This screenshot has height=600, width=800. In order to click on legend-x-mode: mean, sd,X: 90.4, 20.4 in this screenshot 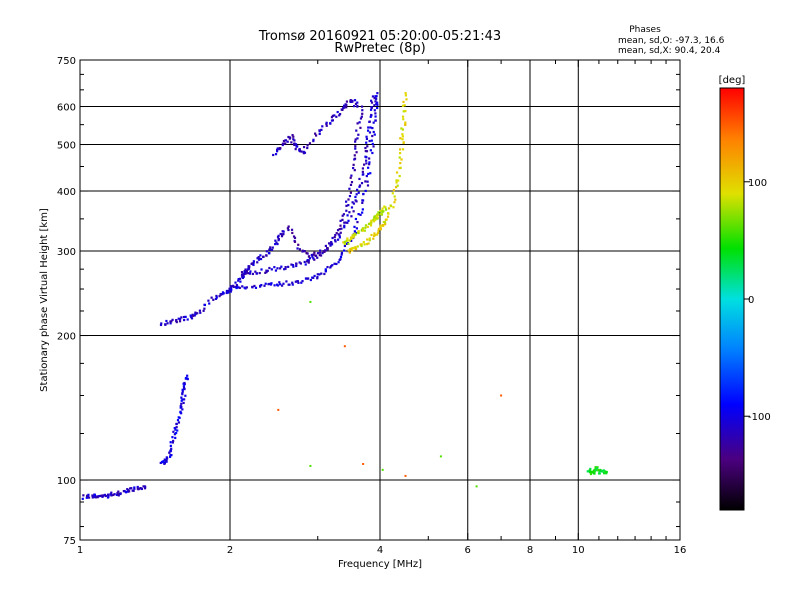, I will do `click(669, 51)`.